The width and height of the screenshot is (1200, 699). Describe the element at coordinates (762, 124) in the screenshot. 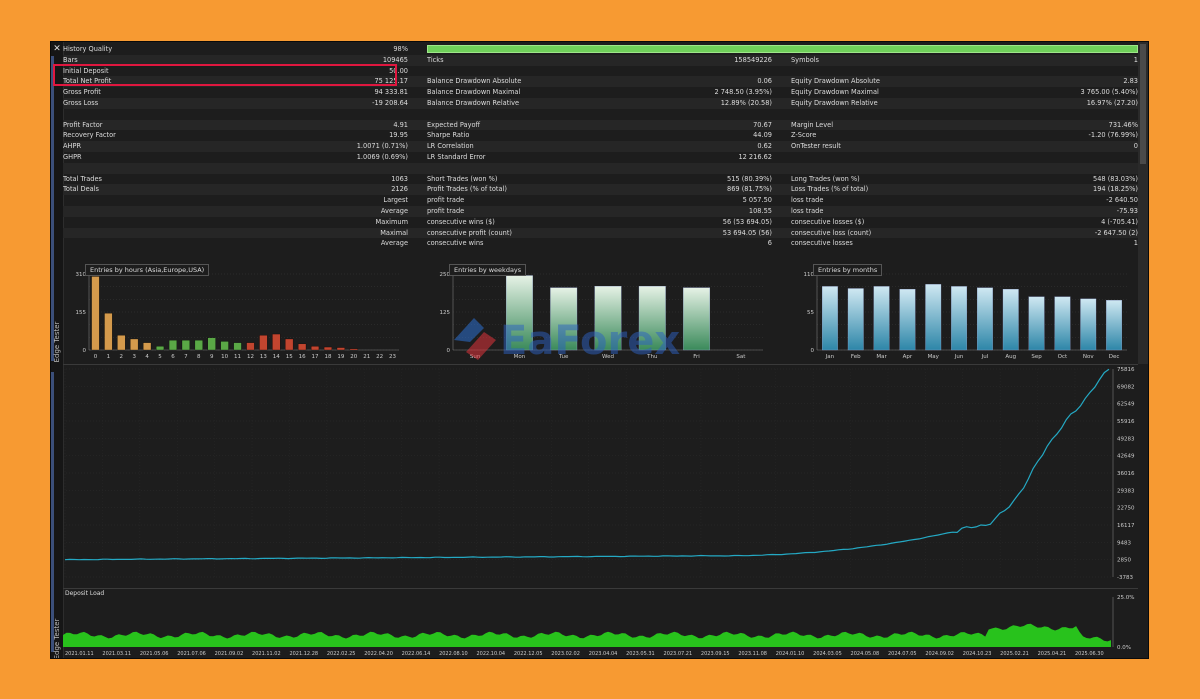

I see `stat-value: 70.67` at that location.